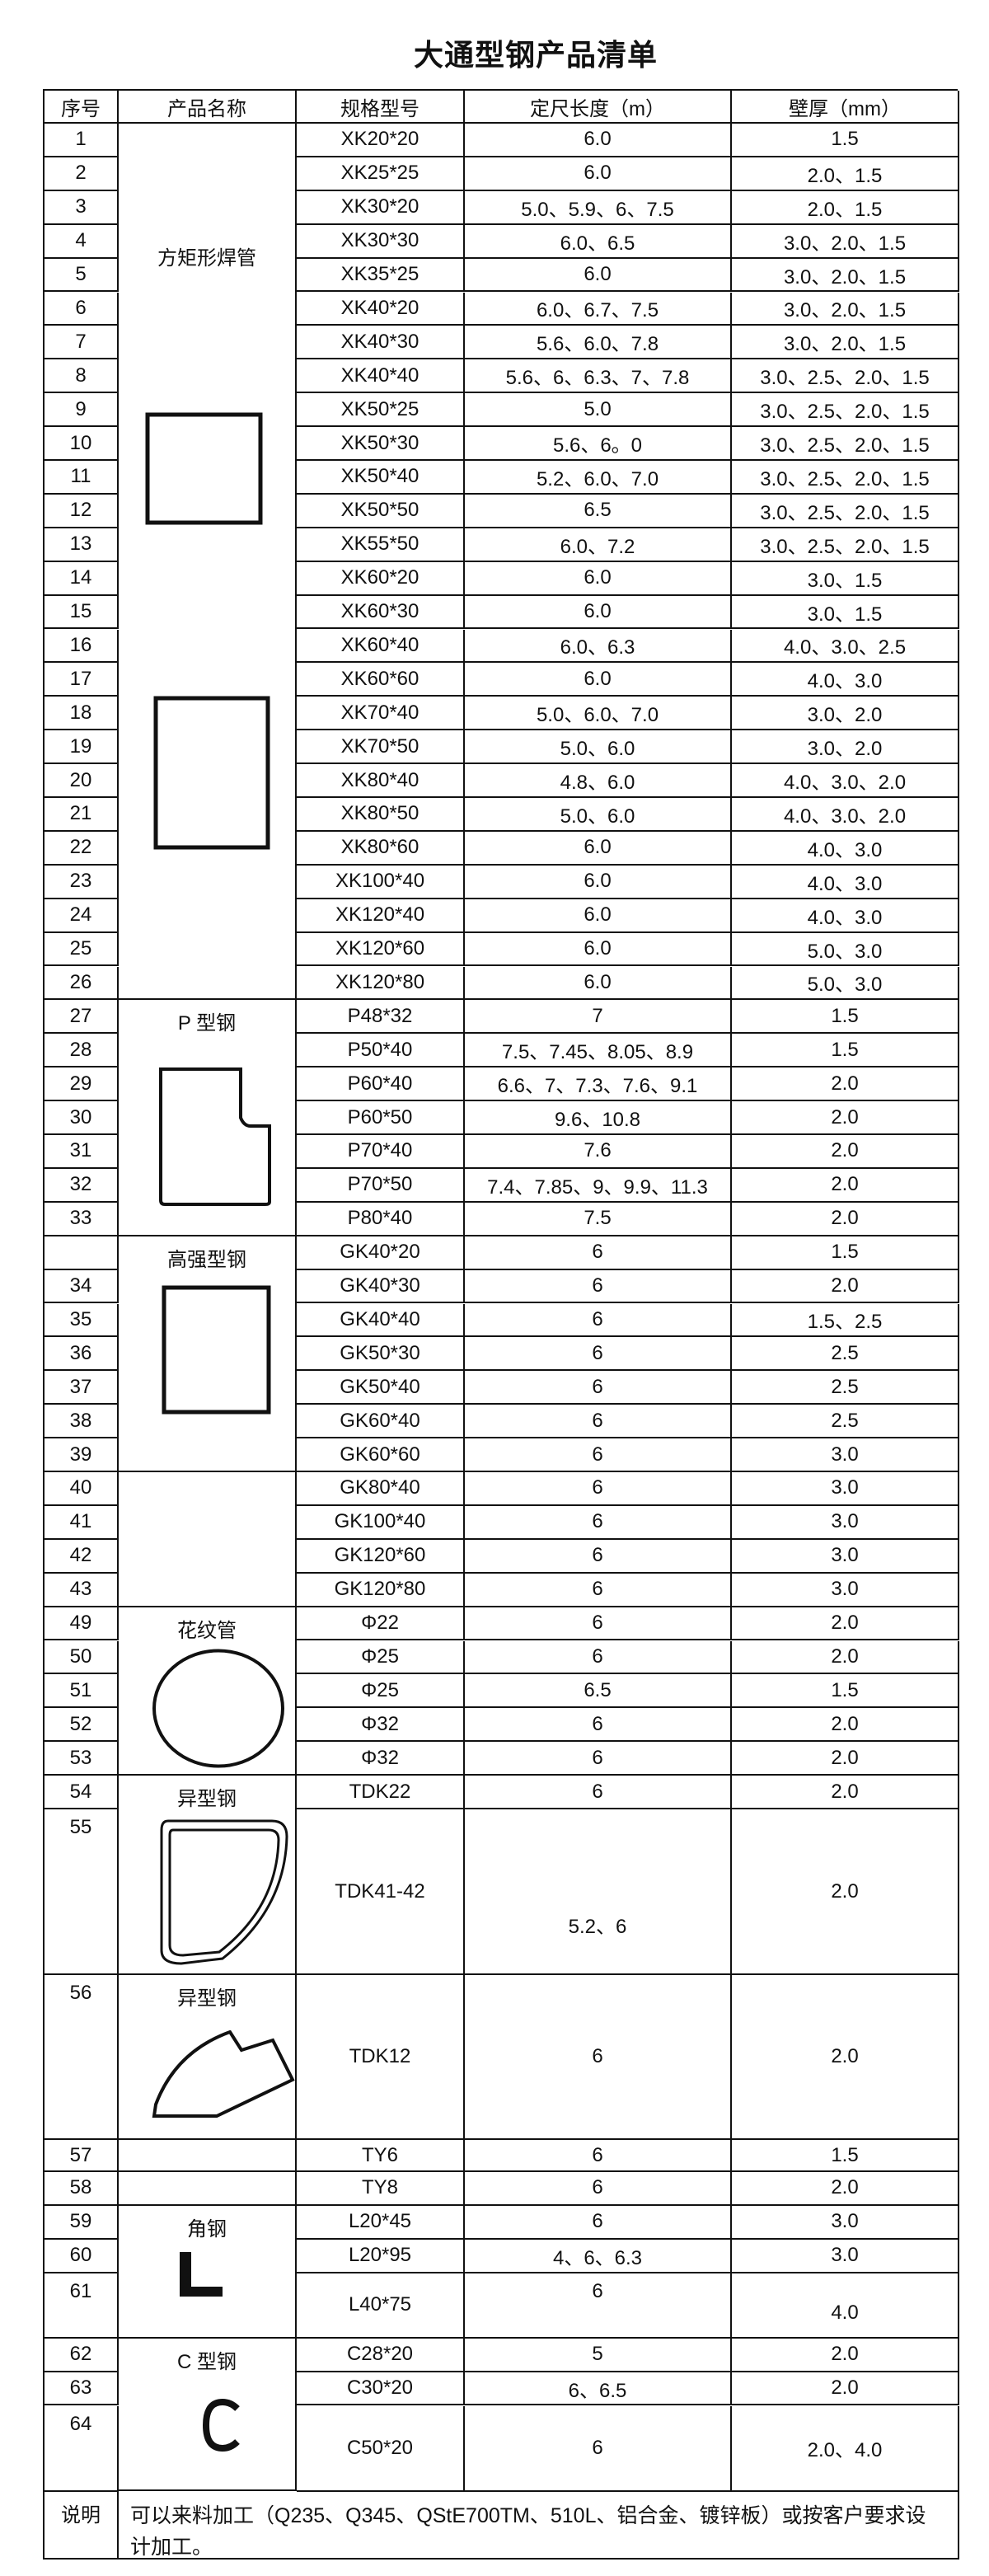 The width and height of the screenshot is (989, 2576). I want to click on cell-spec: XK80*40, so click(381, 781).